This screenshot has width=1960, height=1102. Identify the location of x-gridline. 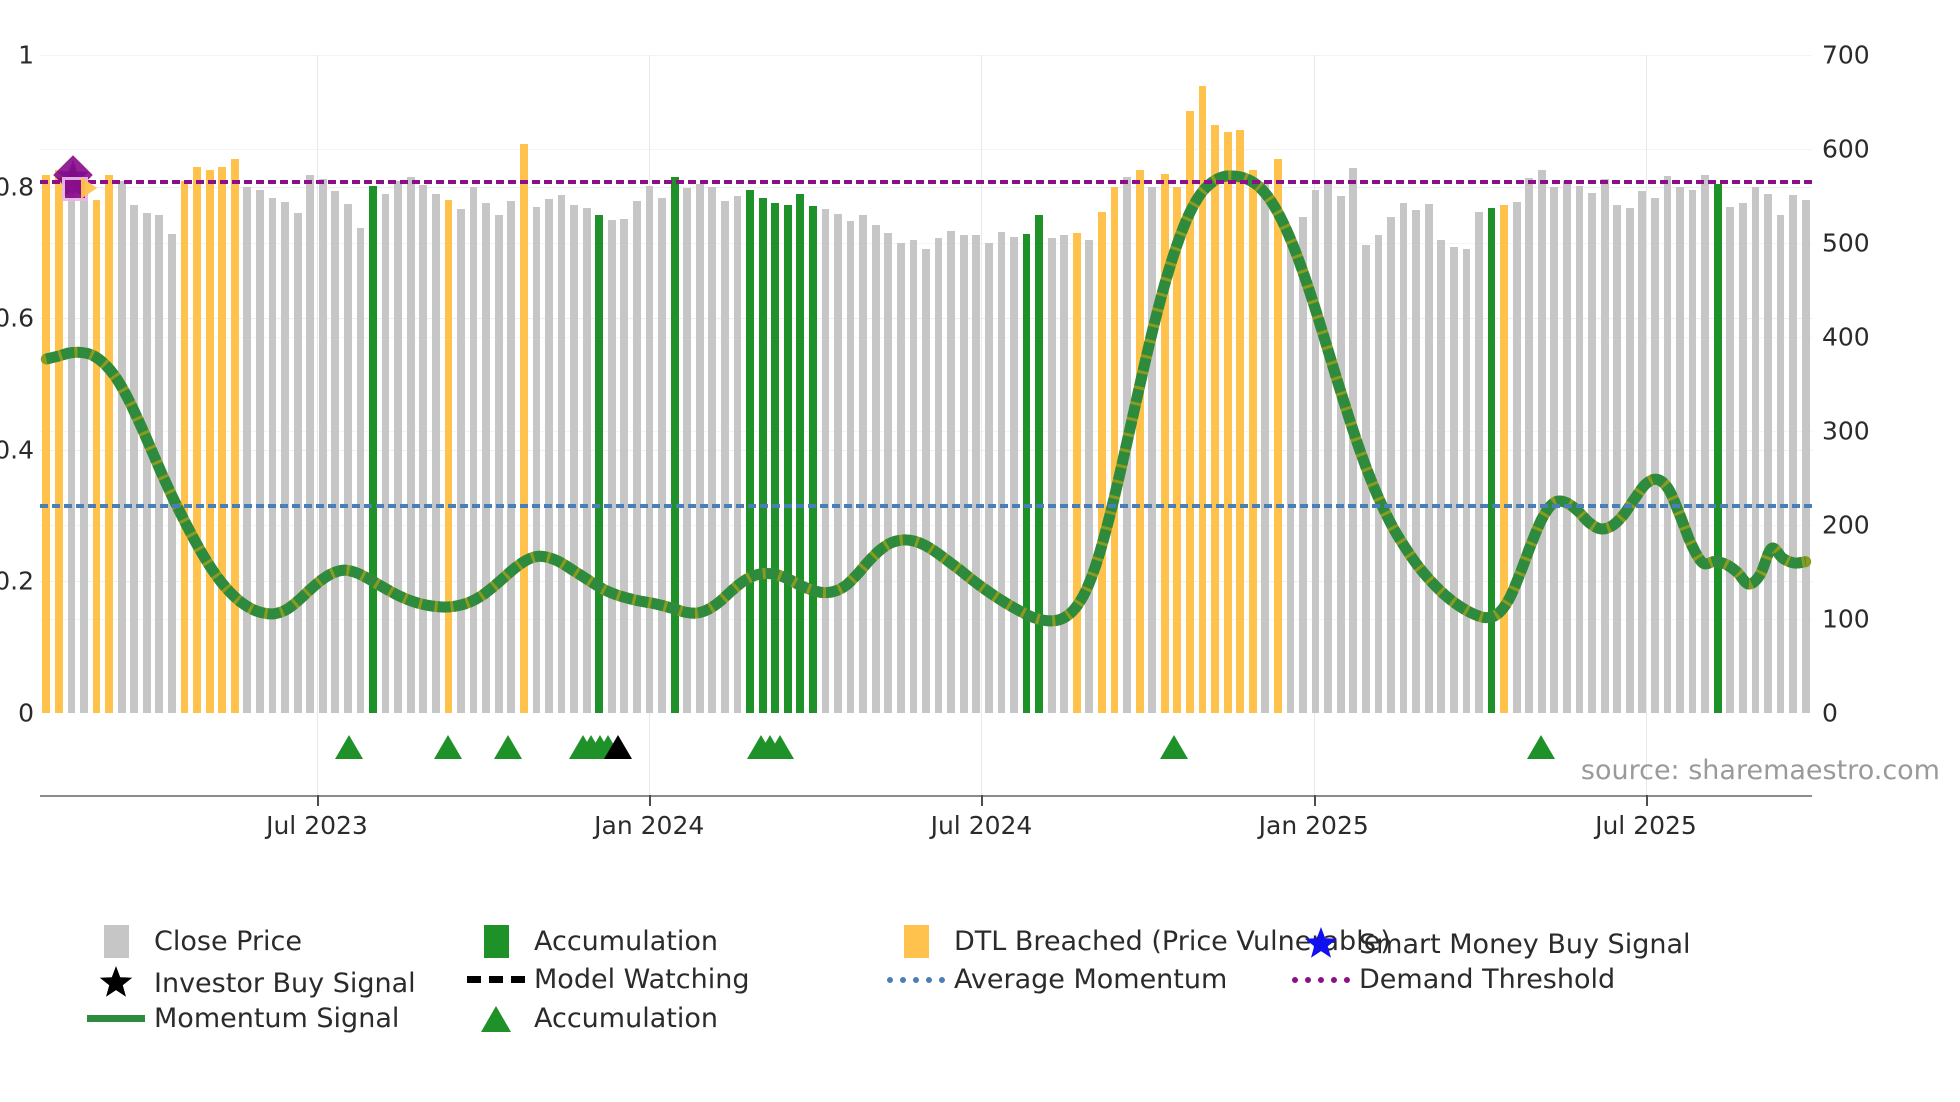
(1646, 384).